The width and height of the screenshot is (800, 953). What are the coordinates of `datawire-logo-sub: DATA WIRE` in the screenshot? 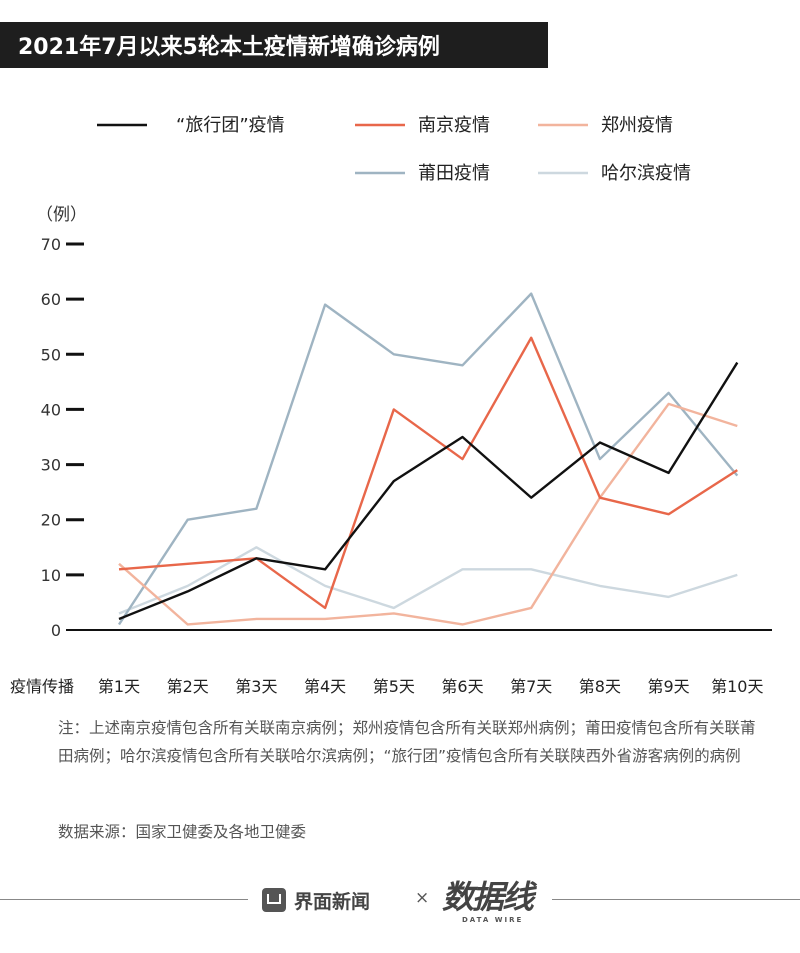 It's located at (493, 920).